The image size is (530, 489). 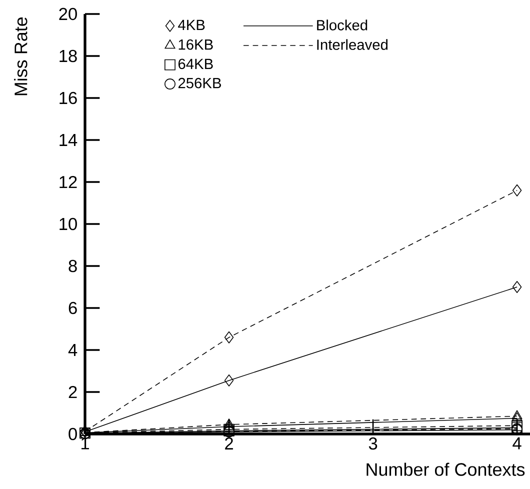 What do you see at coordinates (229, 443) in the screenshot?
I see `x-tick-label: 2` at bounding box center [229, 443].